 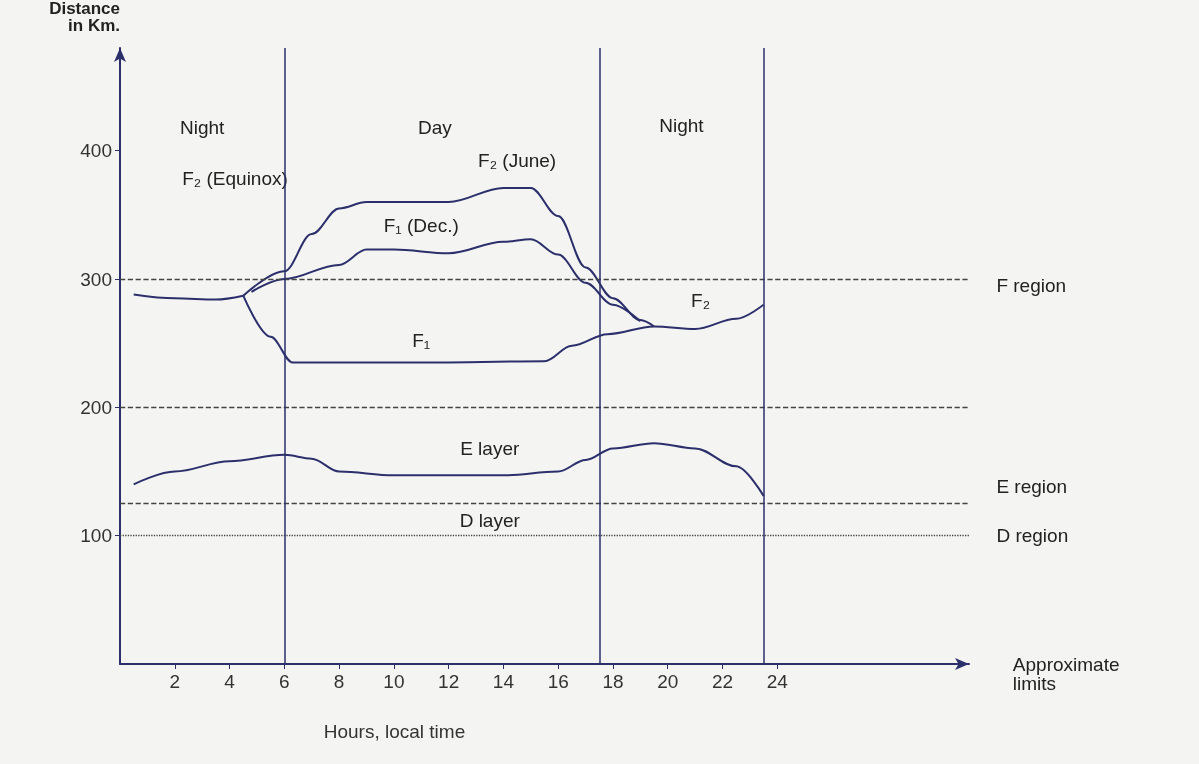 What do you see at coordinates (394, 731) in the screenshot?
I see `x-axis-title: Hours, local time` at bounding box center [394, 731].